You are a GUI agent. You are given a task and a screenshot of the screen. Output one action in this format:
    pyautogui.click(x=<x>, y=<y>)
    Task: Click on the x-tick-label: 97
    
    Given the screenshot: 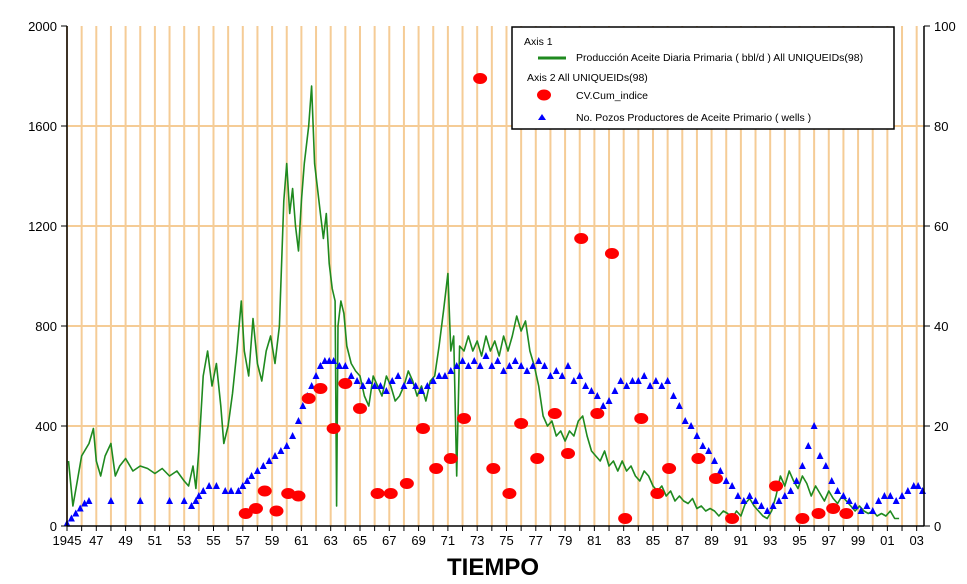 What is the action you would take?
    pyautogui.click(x=829, y=540)
    